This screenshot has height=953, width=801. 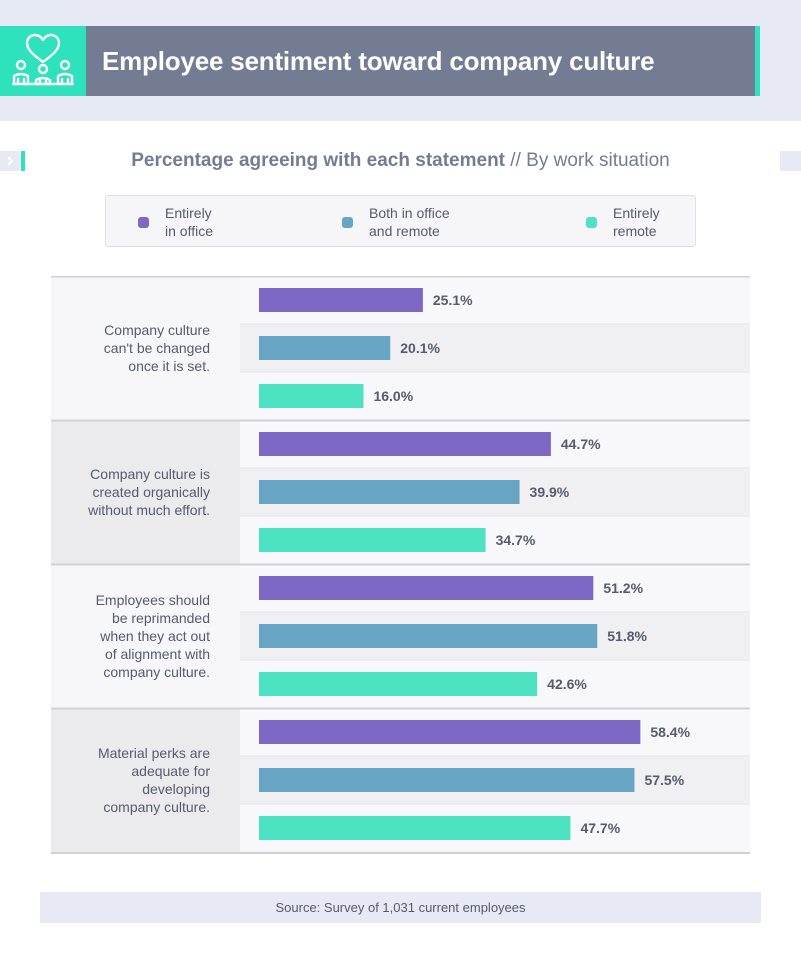 I want to click on bar-value-label: 58.4%, so click(x=670, y=732).